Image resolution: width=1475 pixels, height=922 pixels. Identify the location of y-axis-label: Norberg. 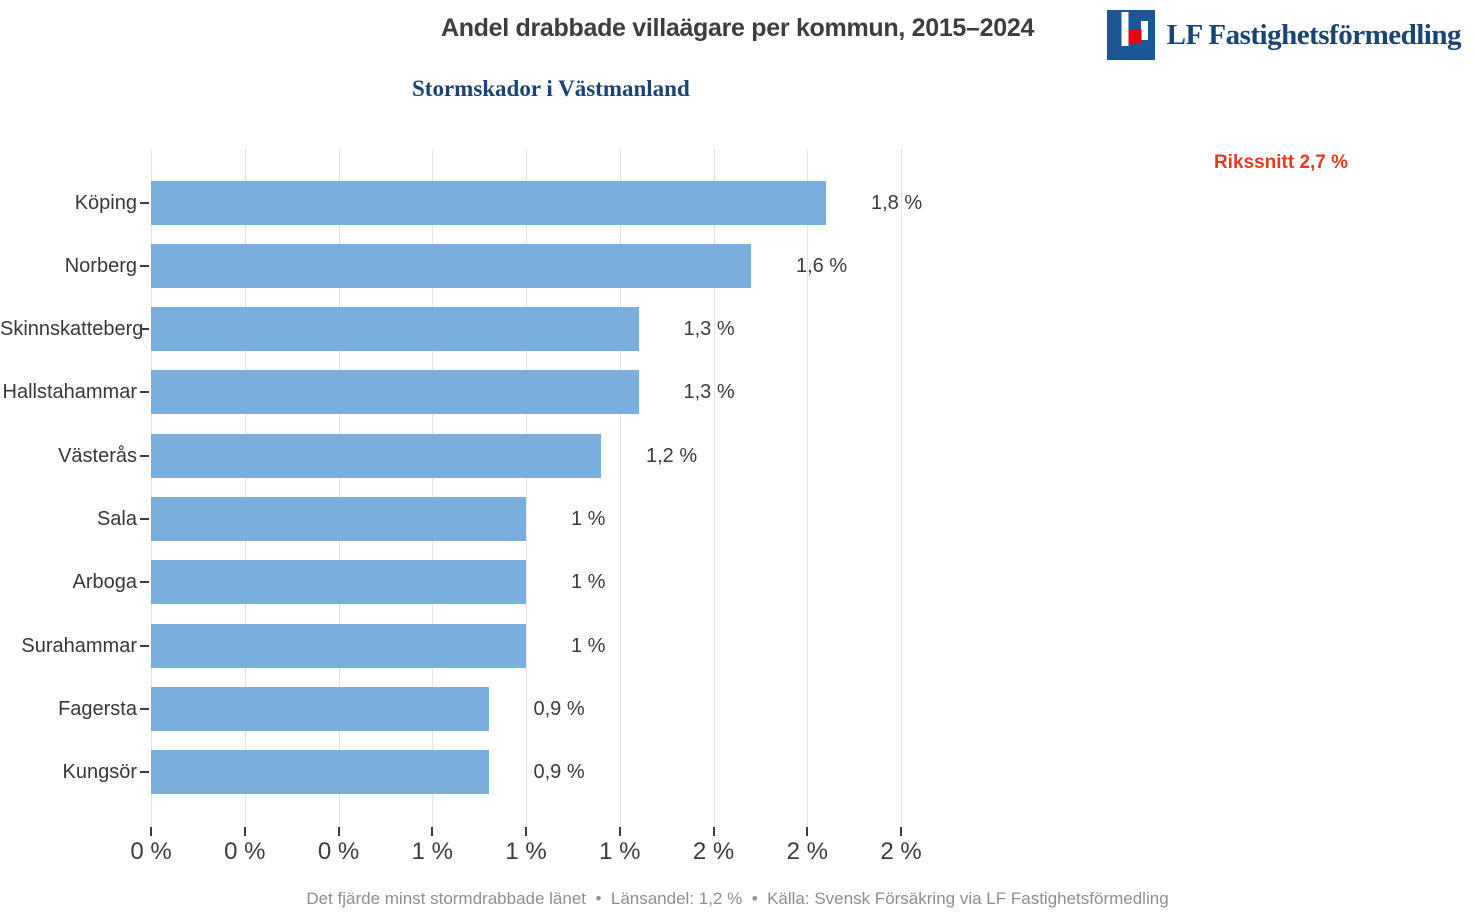
(100, 265).